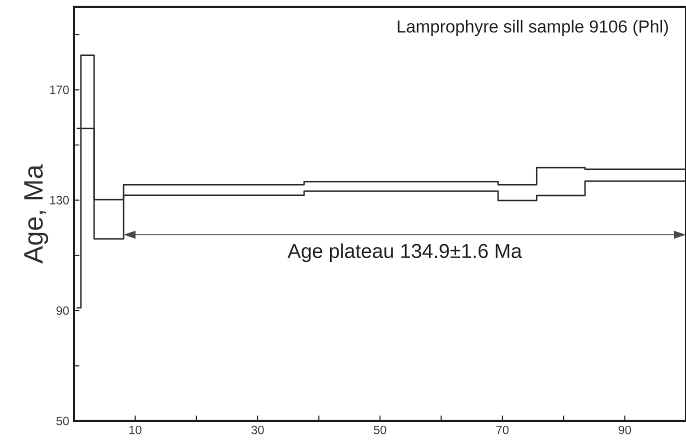 This screenshot has height=443, width=686. What do you see at coordinates (257, 430) in the screenshot?
I see `x-tick-label: 30` at bounding box center [257, 430].